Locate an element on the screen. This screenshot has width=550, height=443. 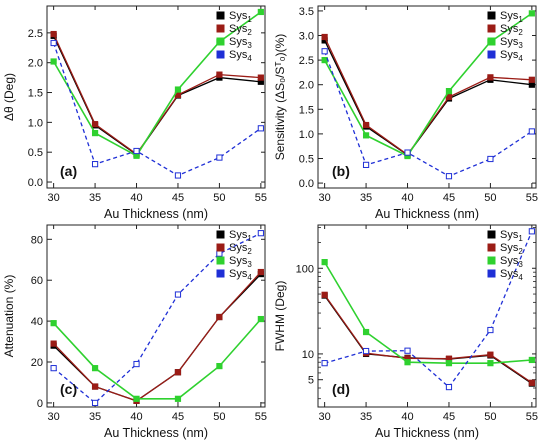
series-line-sys4 is located at coordinates (428, 310).